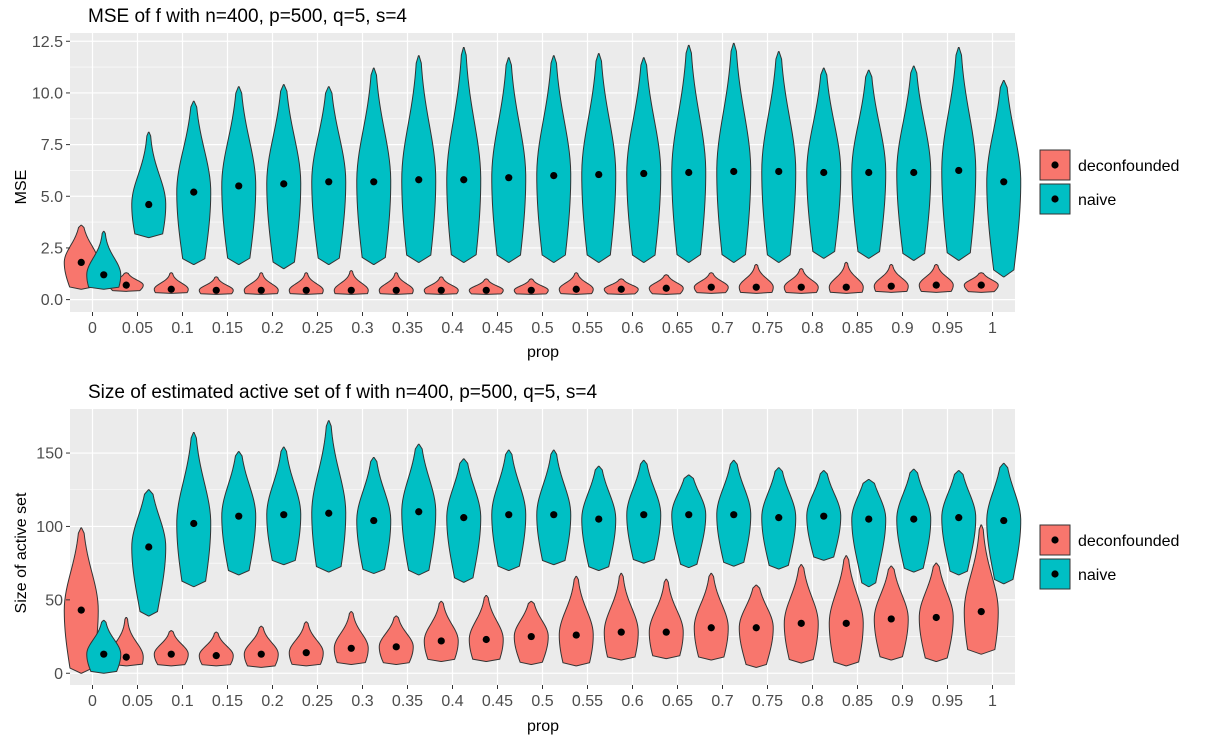 Image resolution: width=1225 pixels, height=740 pixels. Describe the element at coordinates (92, 701) in the screenshot. I see `x-tick-label: 0` at that location.